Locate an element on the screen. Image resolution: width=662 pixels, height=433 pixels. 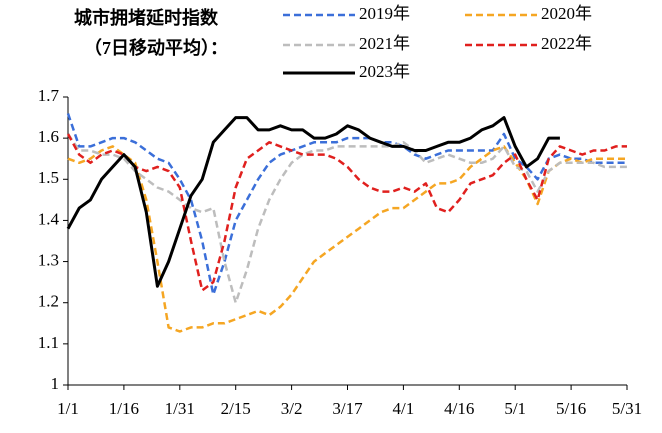
y-tick-label: 1.2 is located at coordinates (48, 301).